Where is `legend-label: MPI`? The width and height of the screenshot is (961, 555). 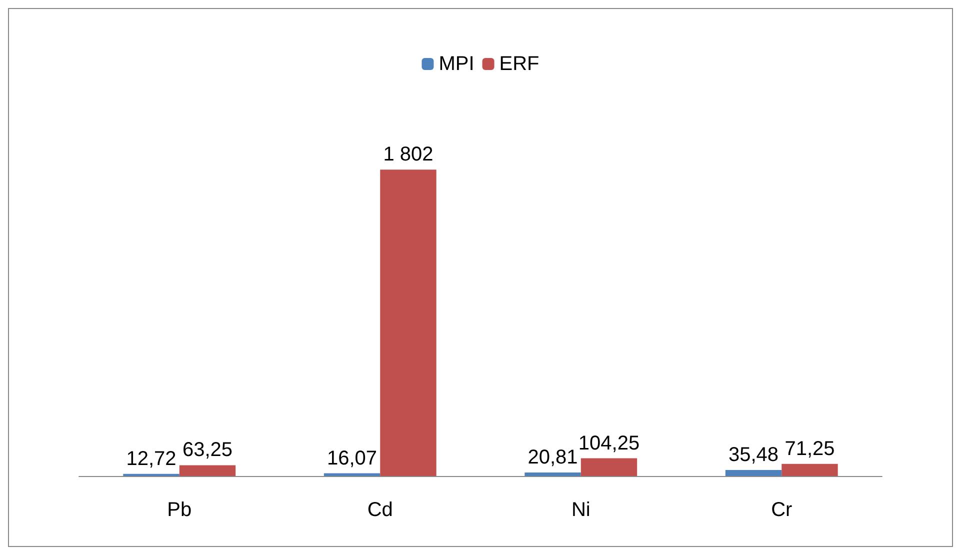 legend-label: MPI is located at coordinates (456, 64).